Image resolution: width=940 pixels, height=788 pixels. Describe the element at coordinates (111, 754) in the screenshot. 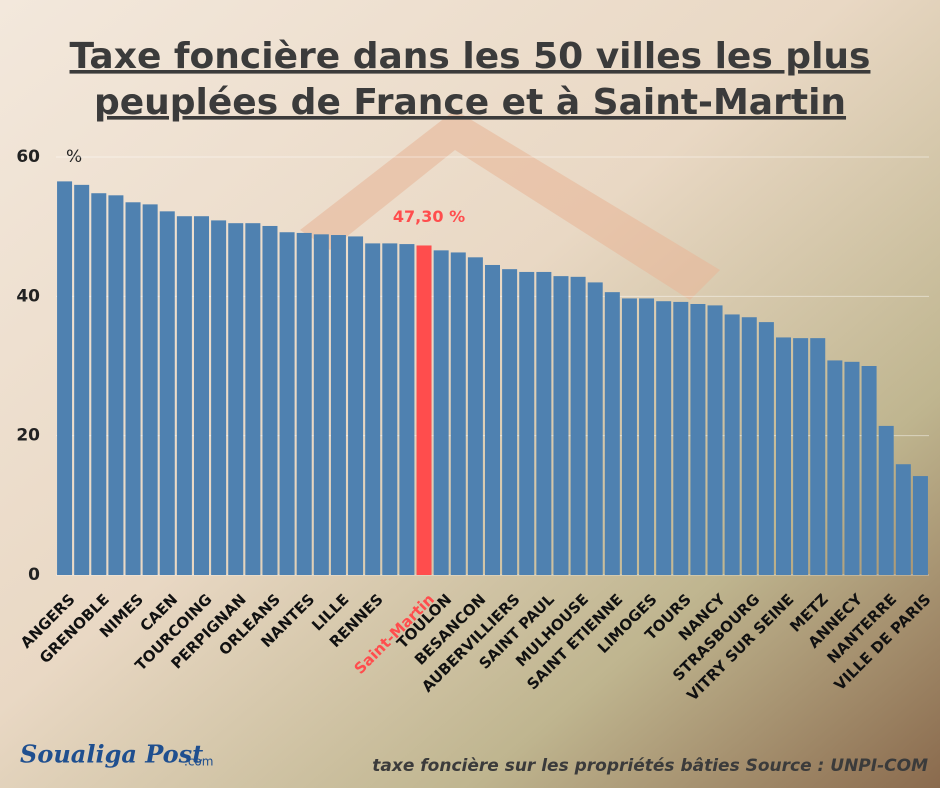

I see `logo: Soualiga Post` at that location.